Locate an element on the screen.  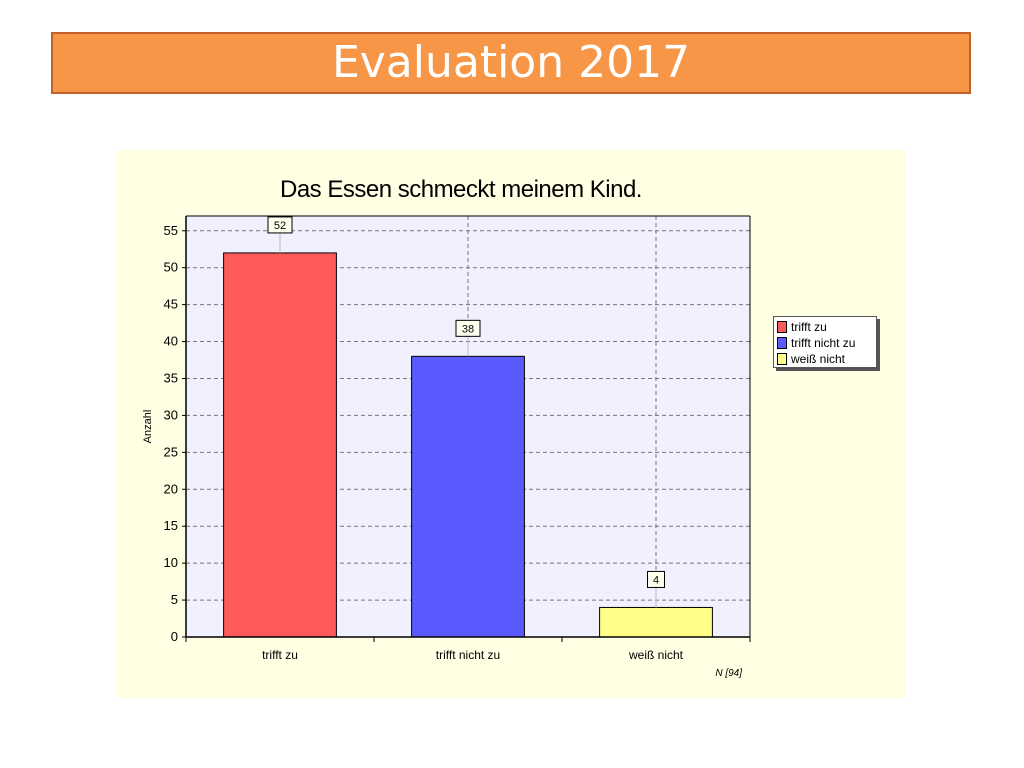
y-tick-label: 30 is located at coordinates (171, 414).